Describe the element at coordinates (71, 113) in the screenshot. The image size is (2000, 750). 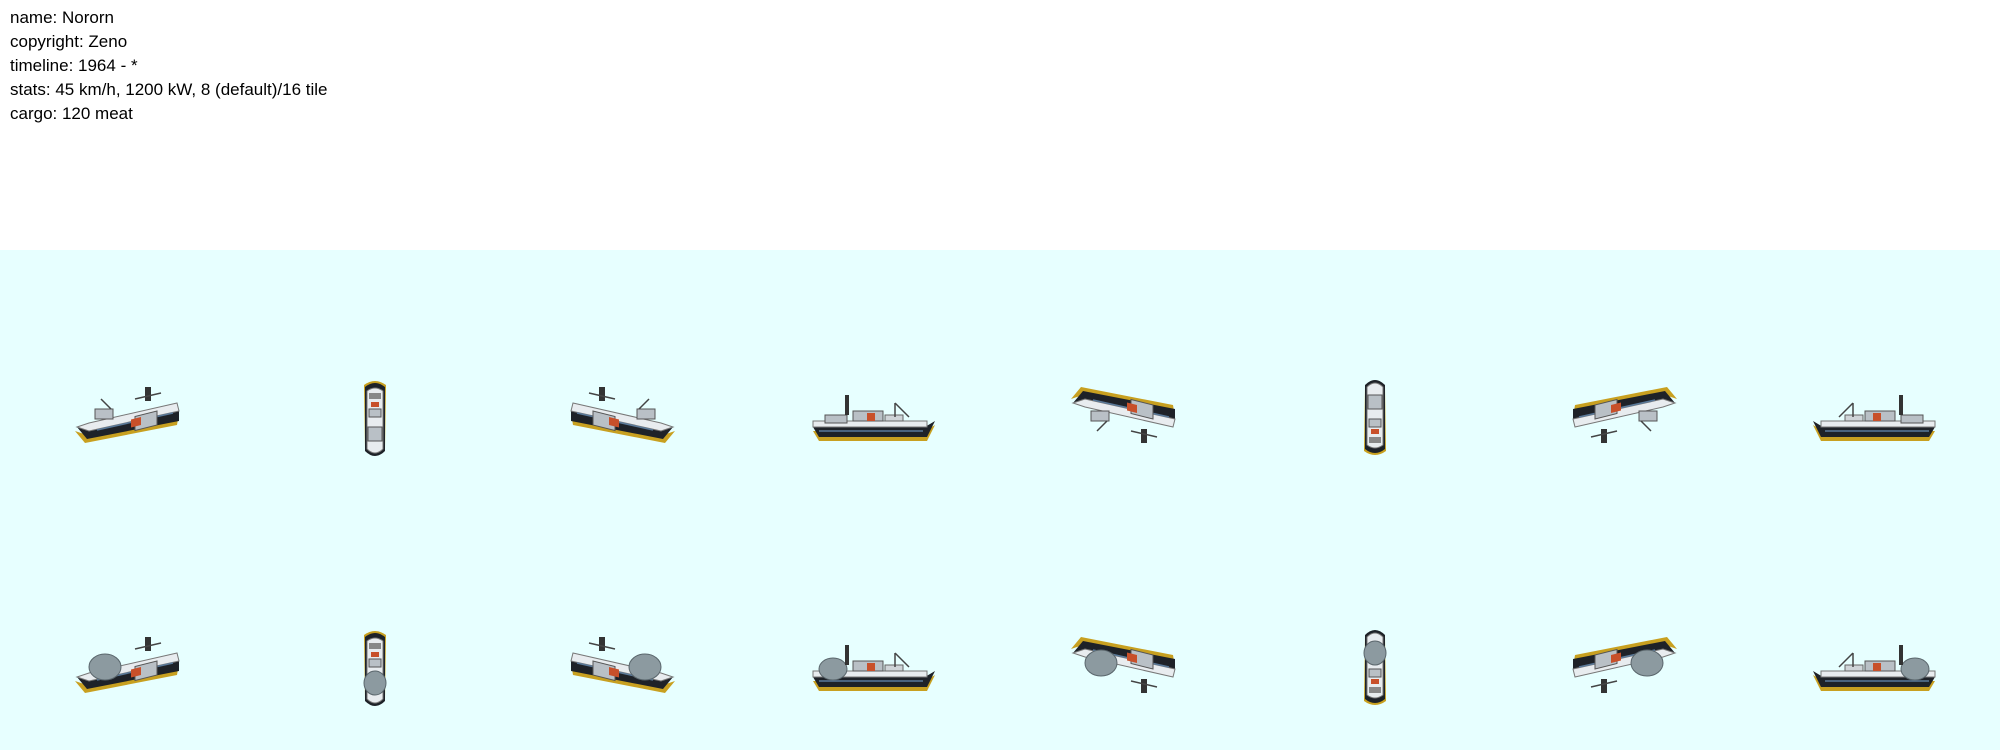
I see `vehicle-cargo: cargo: 120 meat` at that location.